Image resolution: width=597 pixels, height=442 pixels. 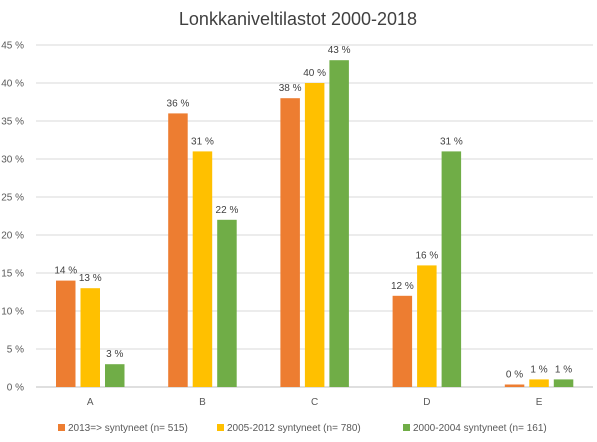 What do you see at coordinates (12, 312) in the screenshot?
I see `y-tick-label: 10 %` at bounding box center [12, 312].